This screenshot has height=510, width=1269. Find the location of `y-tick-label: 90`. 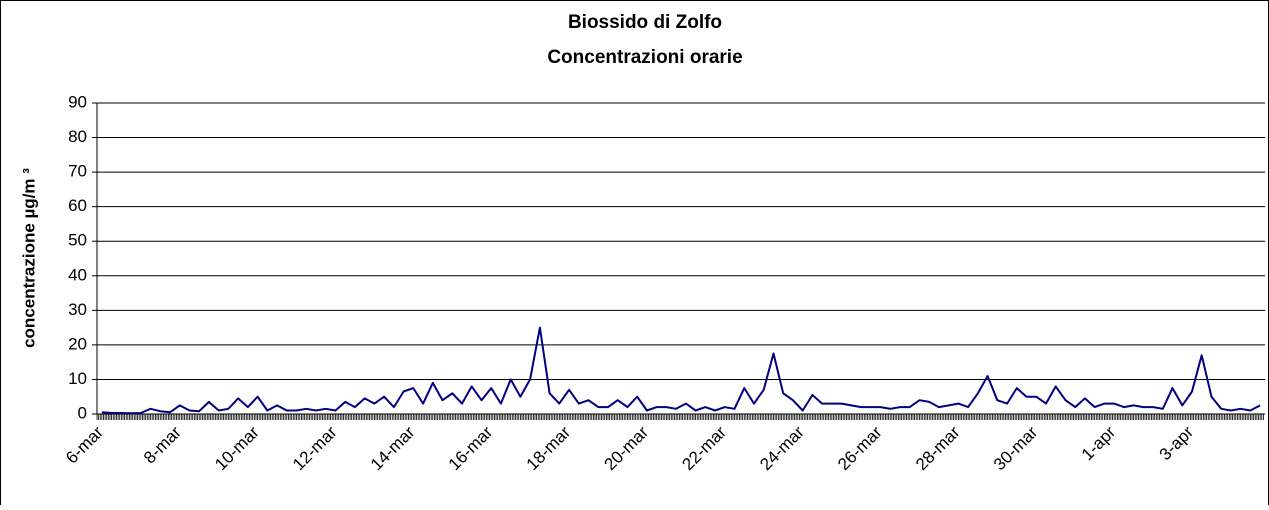

y-tick-label: 90 is located at coordinates (77, 101).